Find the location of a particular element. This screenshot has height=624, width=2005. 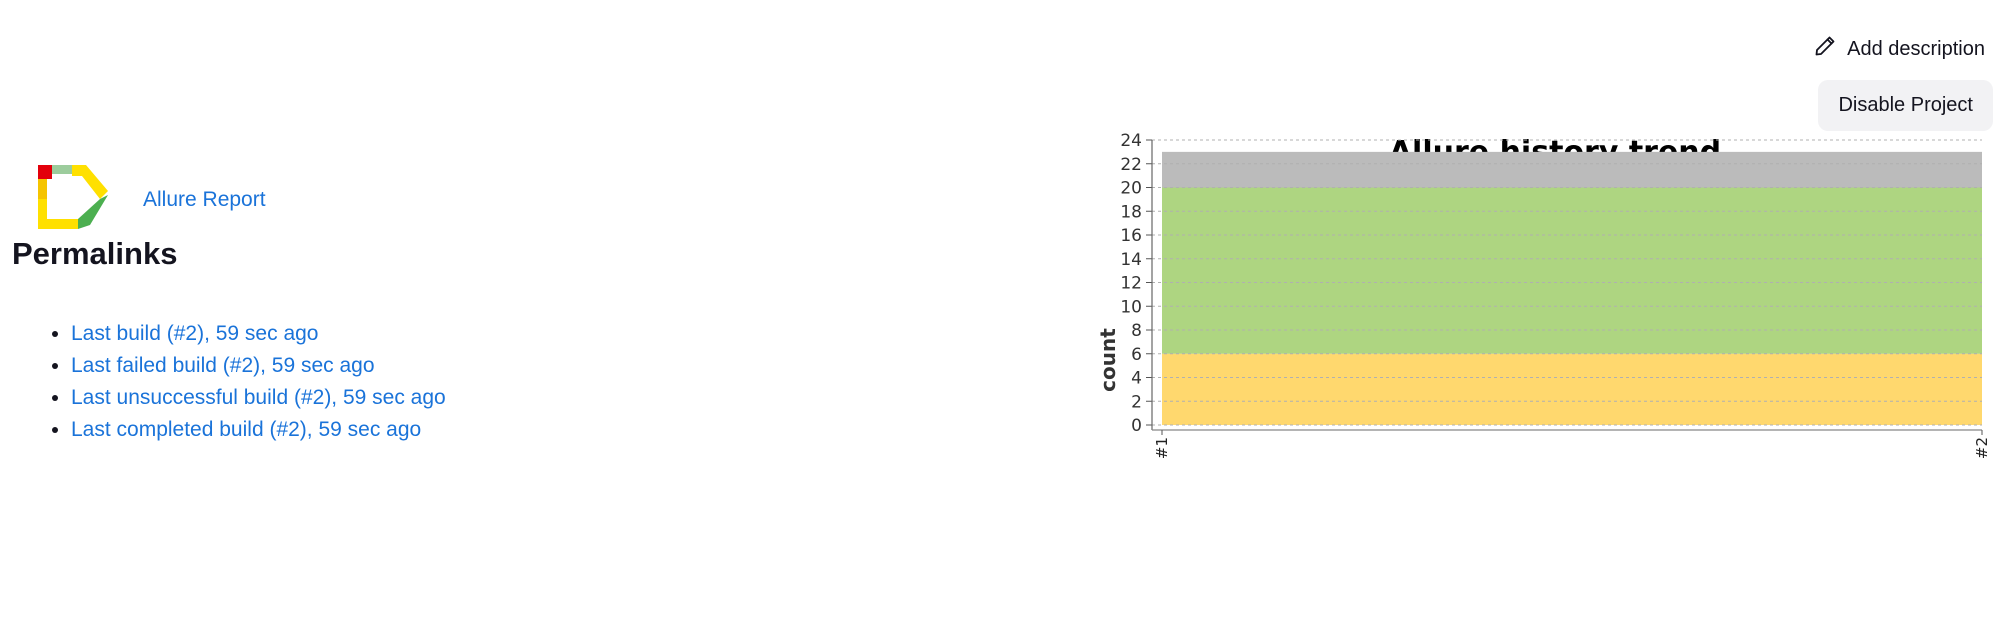

allure-report-action: Allure Report is located at coordinates (152, 199).